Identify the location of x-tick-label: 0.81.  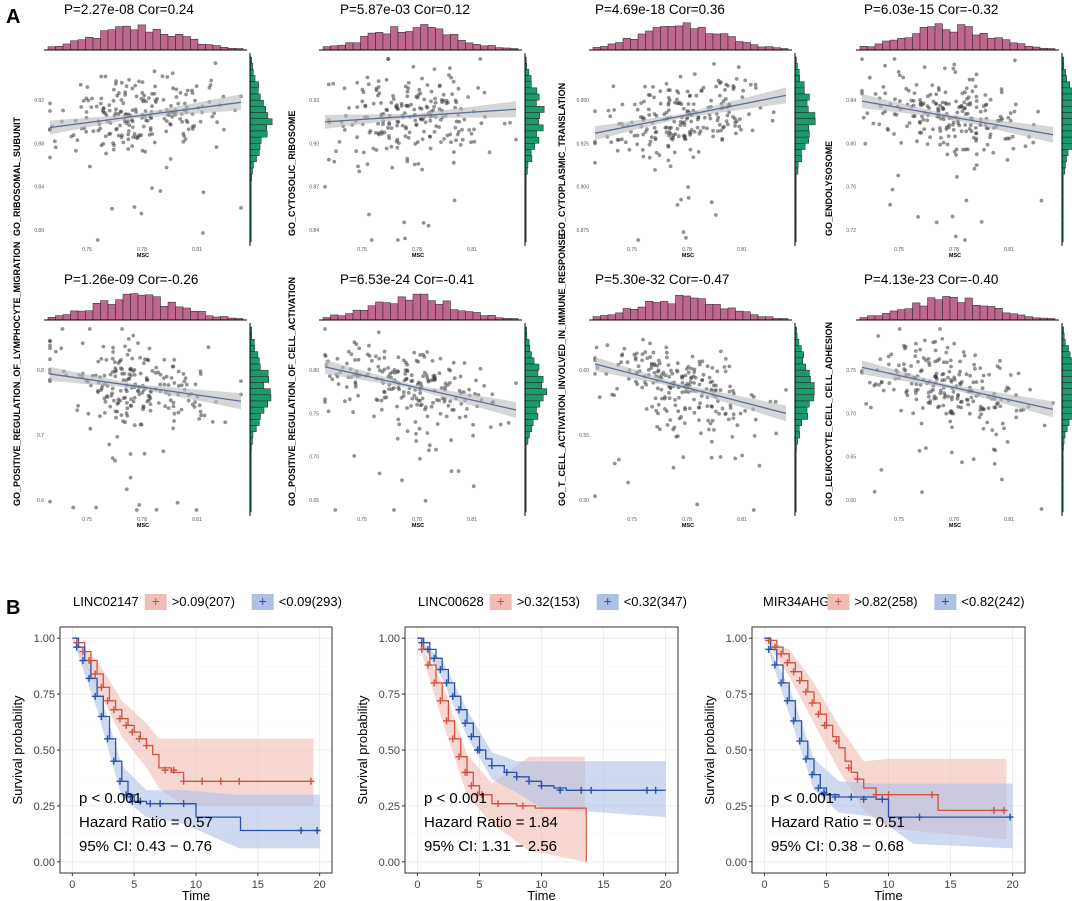
(1009, 520).